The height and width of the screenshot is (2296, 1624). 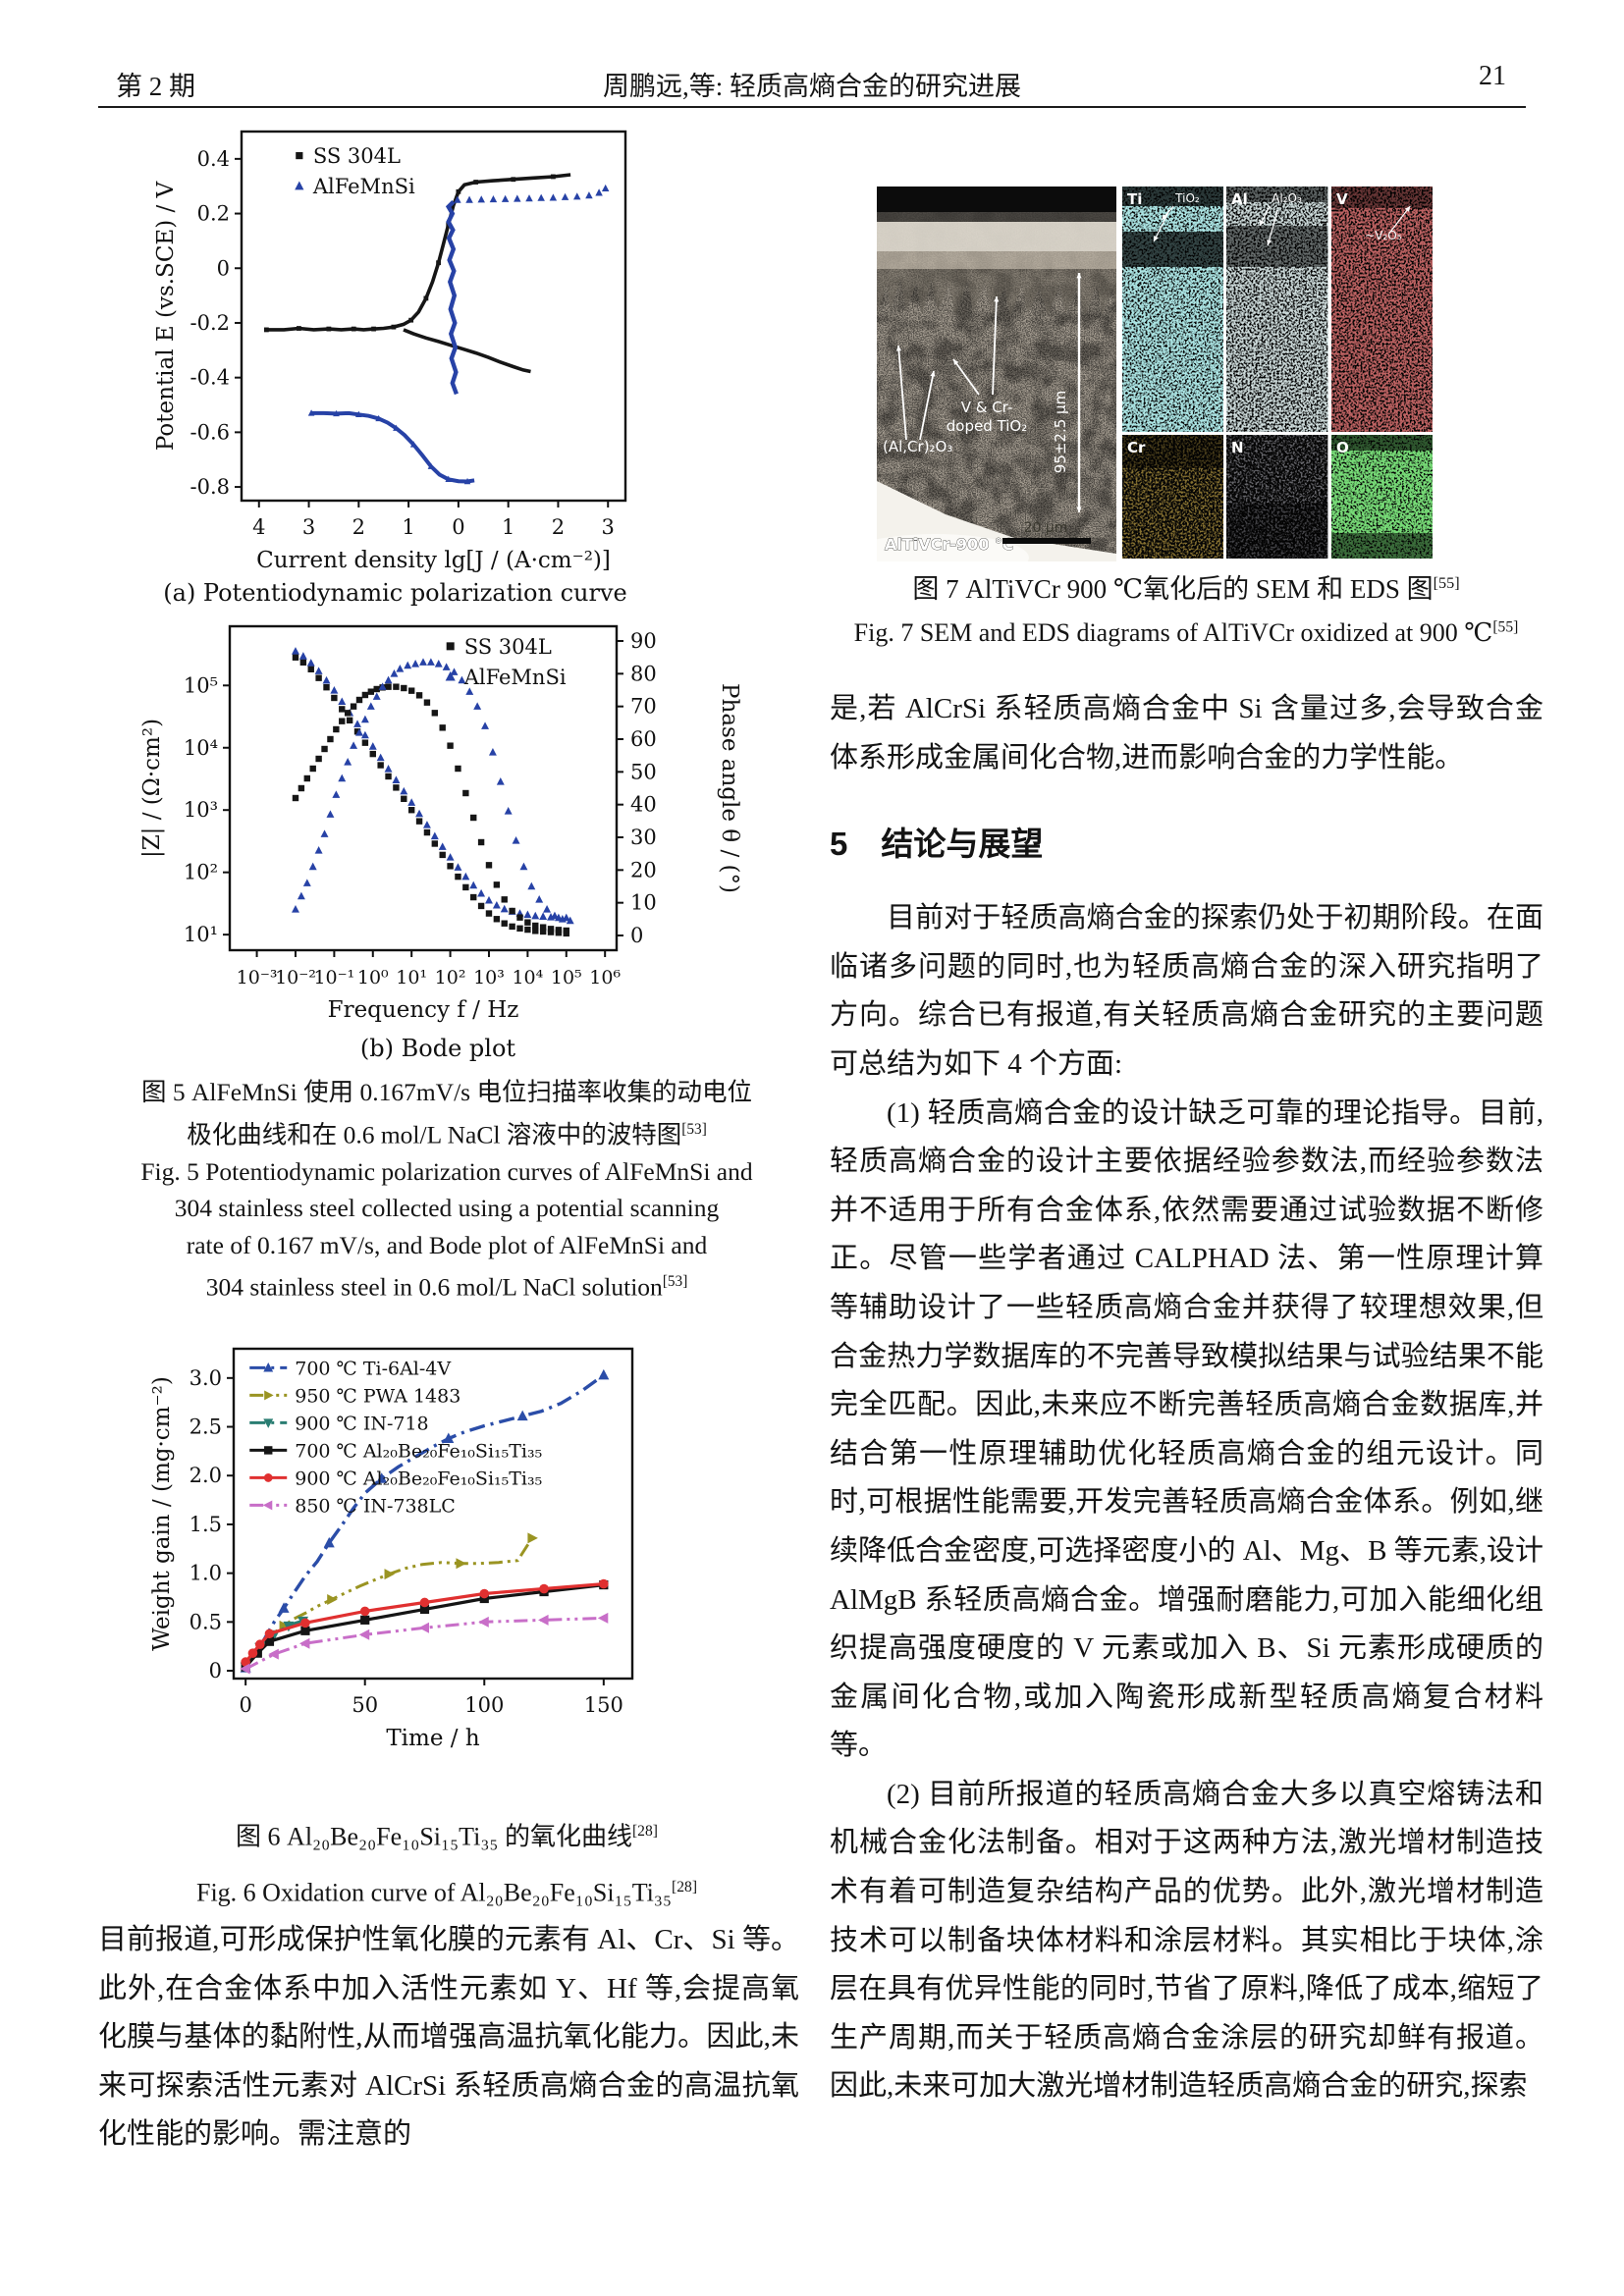 What do you see at coordinates (489, 978) in the screenshot?
I see `svg-text: 10³` at bounding box center [489, 978].